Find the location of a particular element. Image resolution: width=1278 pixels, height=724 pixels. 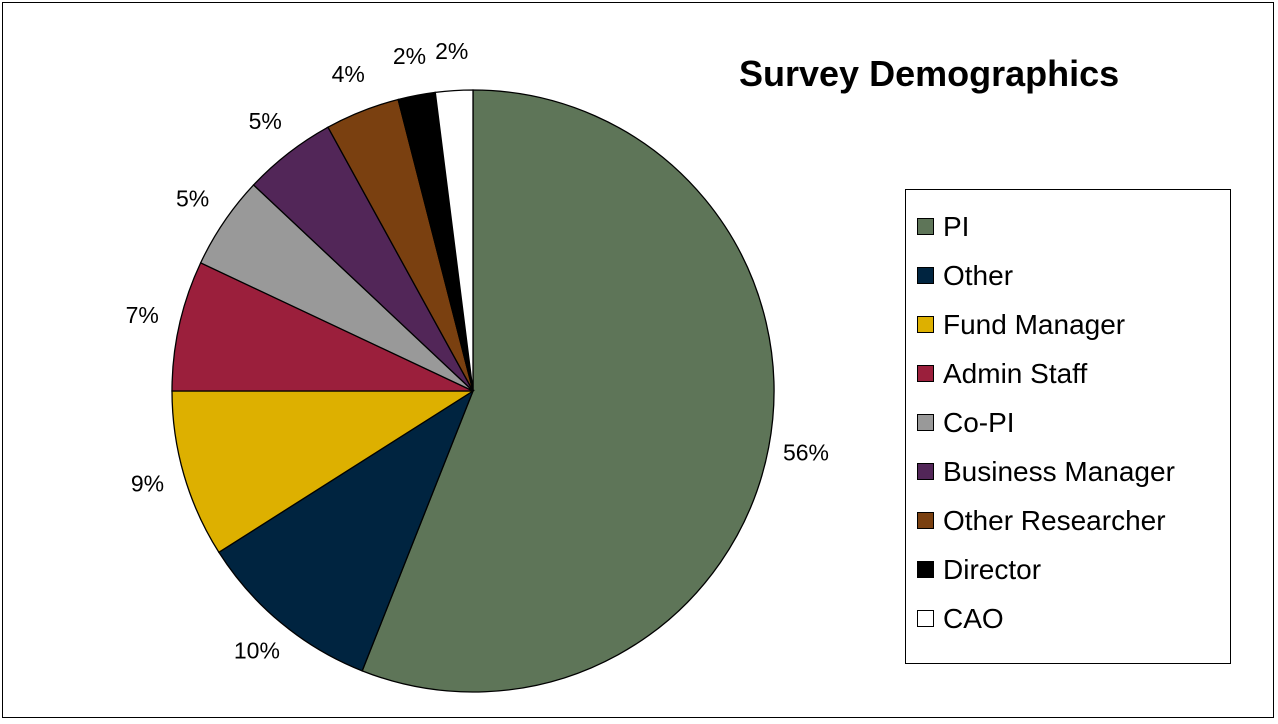

legend-item-cao: CAO is located at coordinates (1068, 618).